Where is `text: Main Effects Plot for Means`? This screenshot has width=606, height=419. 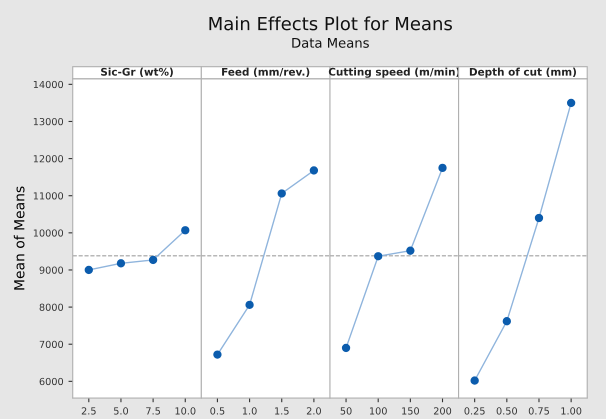
text: Main Effects Plot for Means is located at coordinates (330, 23).